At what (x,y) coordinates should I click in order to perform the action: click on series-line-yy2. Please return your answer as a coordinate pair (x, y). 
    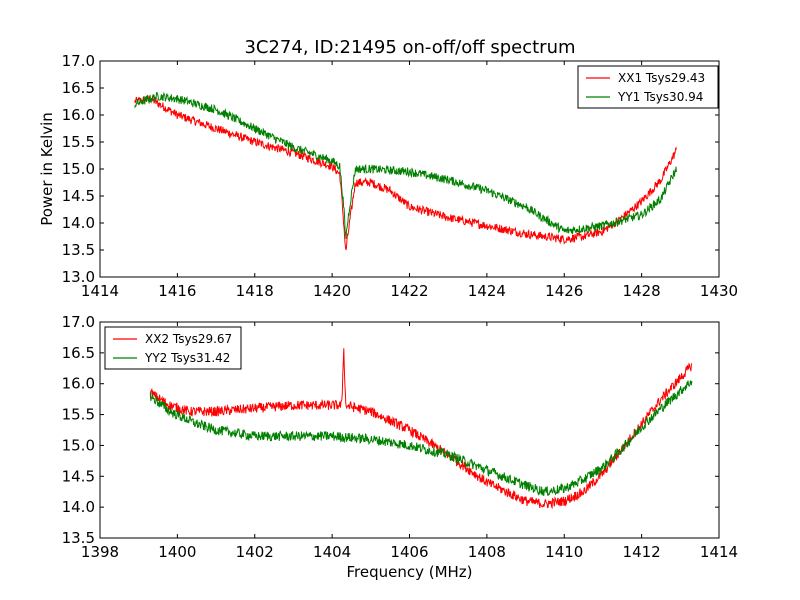
    Looking at the image, I should click on (421, 438).